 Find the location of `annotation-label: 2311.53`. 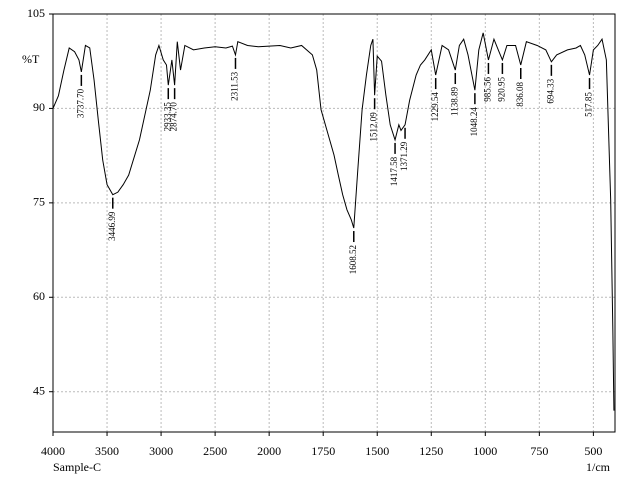

annotation-label: 2311.53 is located at coordinates (235, 85).